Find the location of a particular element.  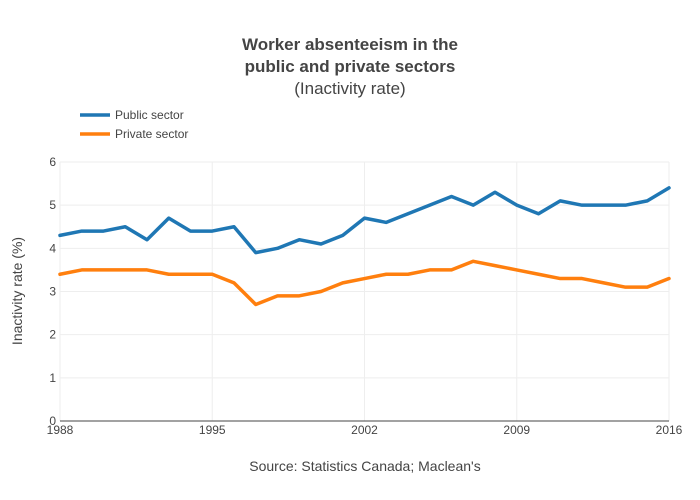

series-line-private is located at coordinates (364, 283).